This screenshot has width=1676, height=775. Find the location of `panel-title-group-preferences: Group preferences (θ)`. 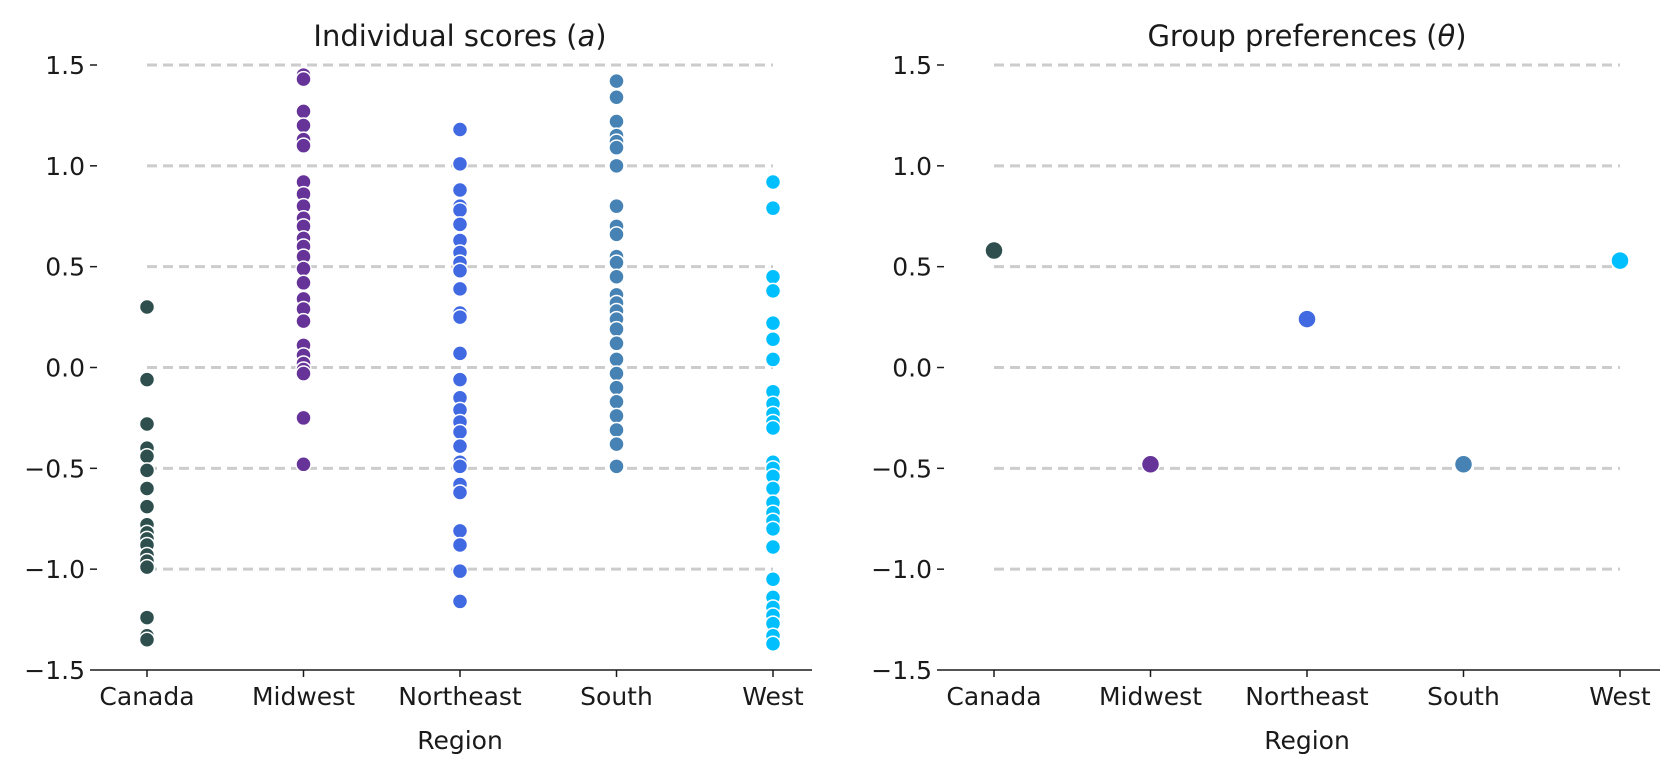

panel-title-group-preferences: Group preferences (θ) is located at coordinates (1306, 36).